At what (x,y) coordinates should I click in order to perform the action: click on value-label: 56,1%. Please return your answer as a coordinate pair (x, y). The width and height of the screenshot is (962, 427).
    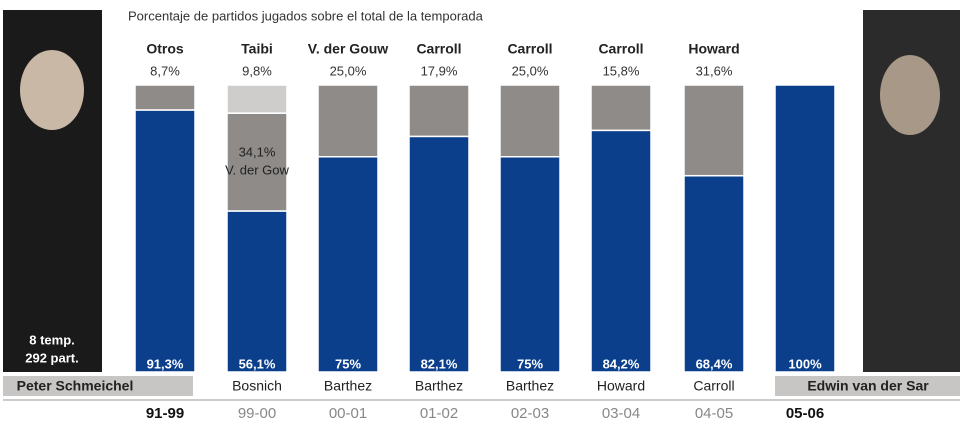
    Looking at the image, I should click on (257, 363).